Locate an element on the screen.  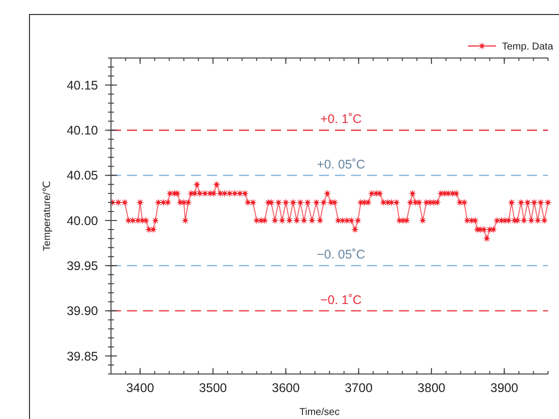
y-tick-label: 40.05 is located at coordinates (82, 175).